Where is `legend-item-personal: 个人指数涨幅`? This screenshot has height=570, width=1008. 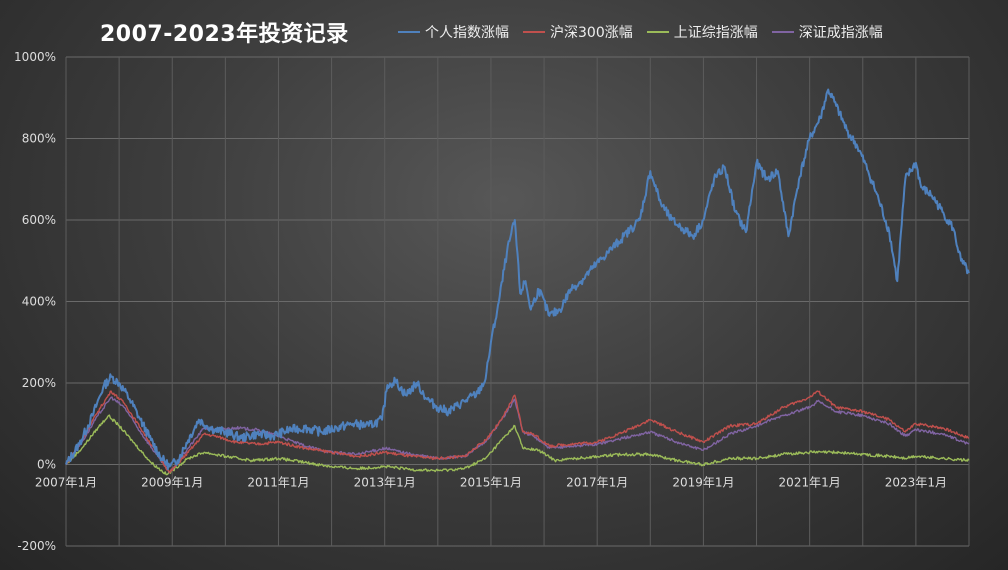
legend-item-personal: 个人指数涨幅 is located at coordinates (453, 32).